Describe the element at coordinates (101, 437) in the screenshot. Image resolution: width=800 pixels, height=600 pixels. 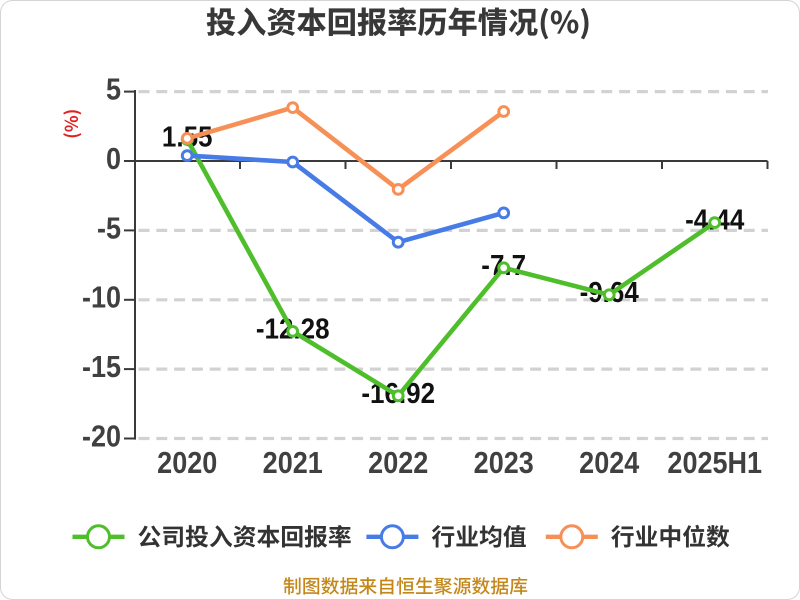
I see `svg-text: -20` at that location.